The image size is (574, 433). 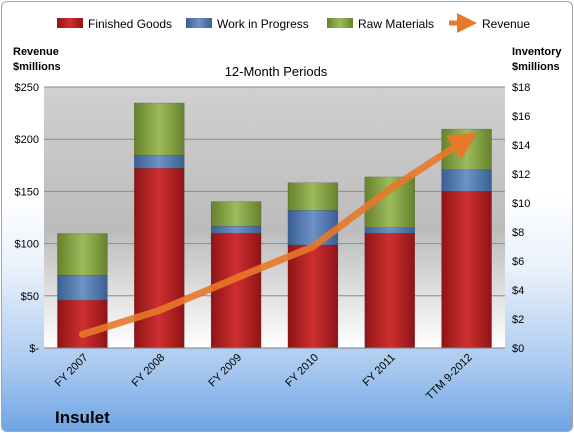 What do you see at coordinates (27, 218) in the screenshot?
I see `left-axis-ticks: $- $50 $100 $150 $200 $250` at bounding box center [27, 218].